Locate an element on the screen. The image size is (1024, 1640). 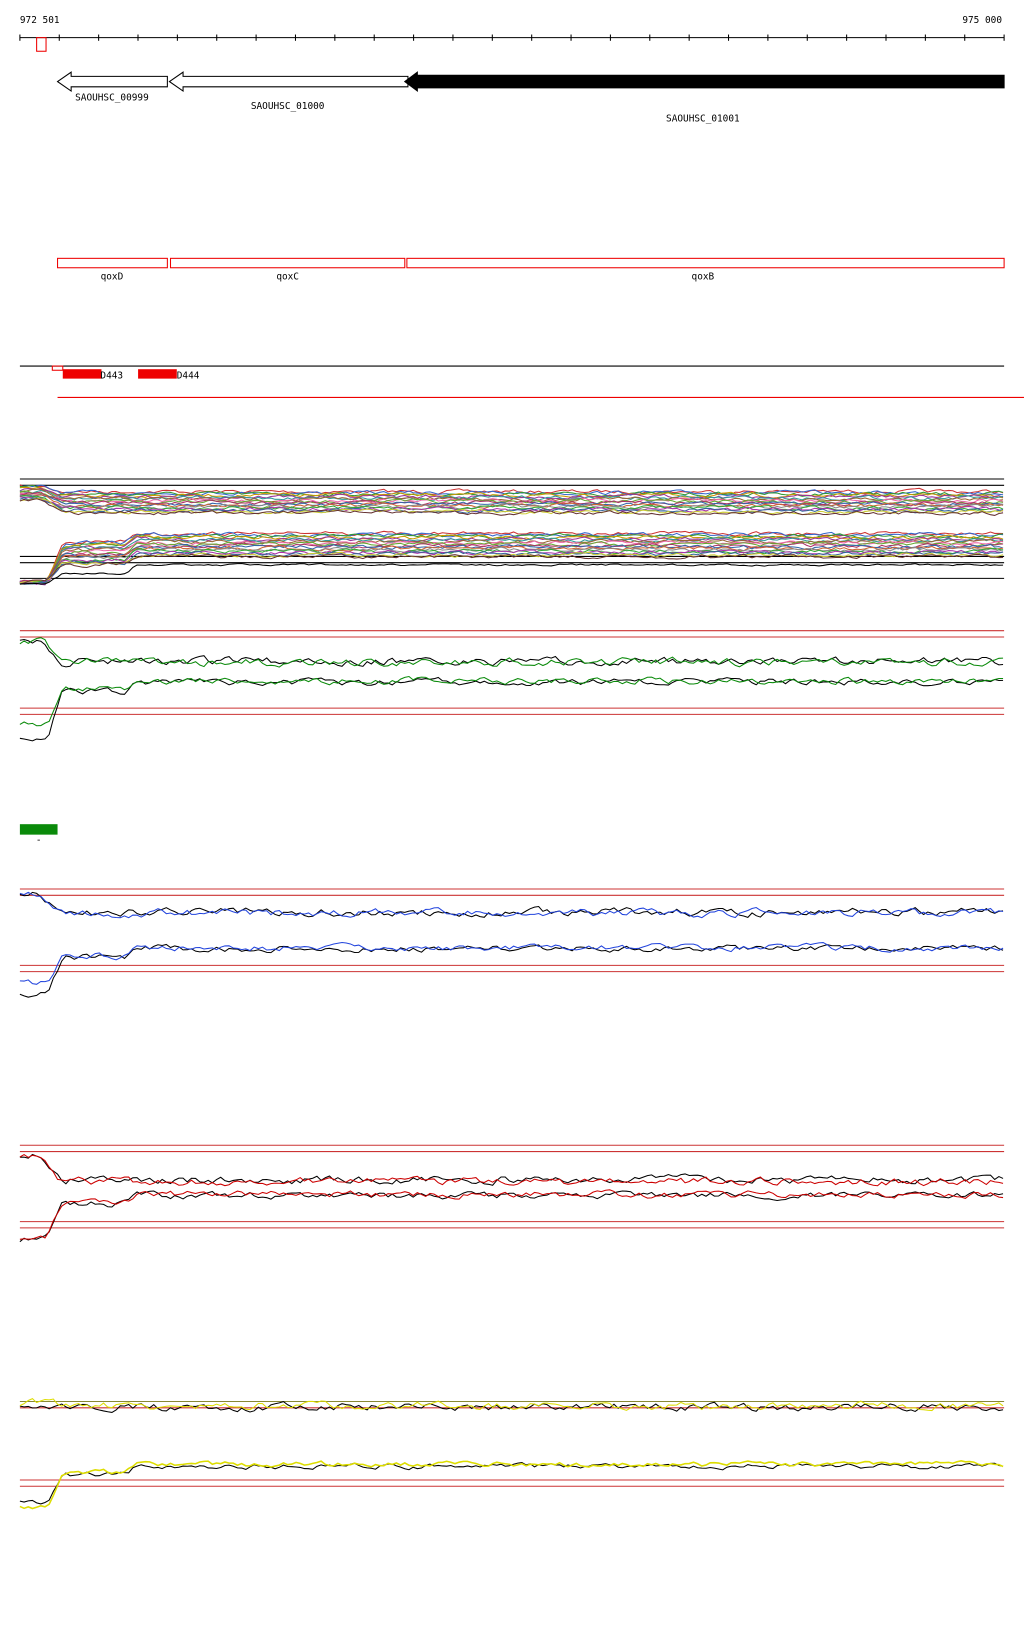
marker-label: - is located at coordinates (39, 840).